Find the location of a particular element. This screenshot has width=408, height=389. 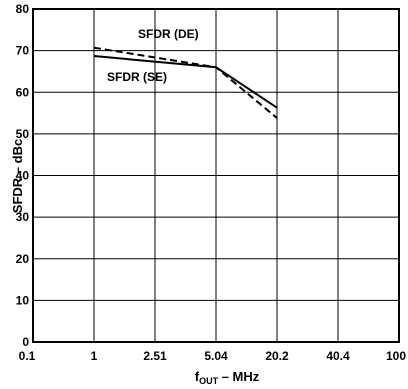

y-tick-labels: 0 10 20 30 40 50 60 70 80 is located at coordinates (23, 175).